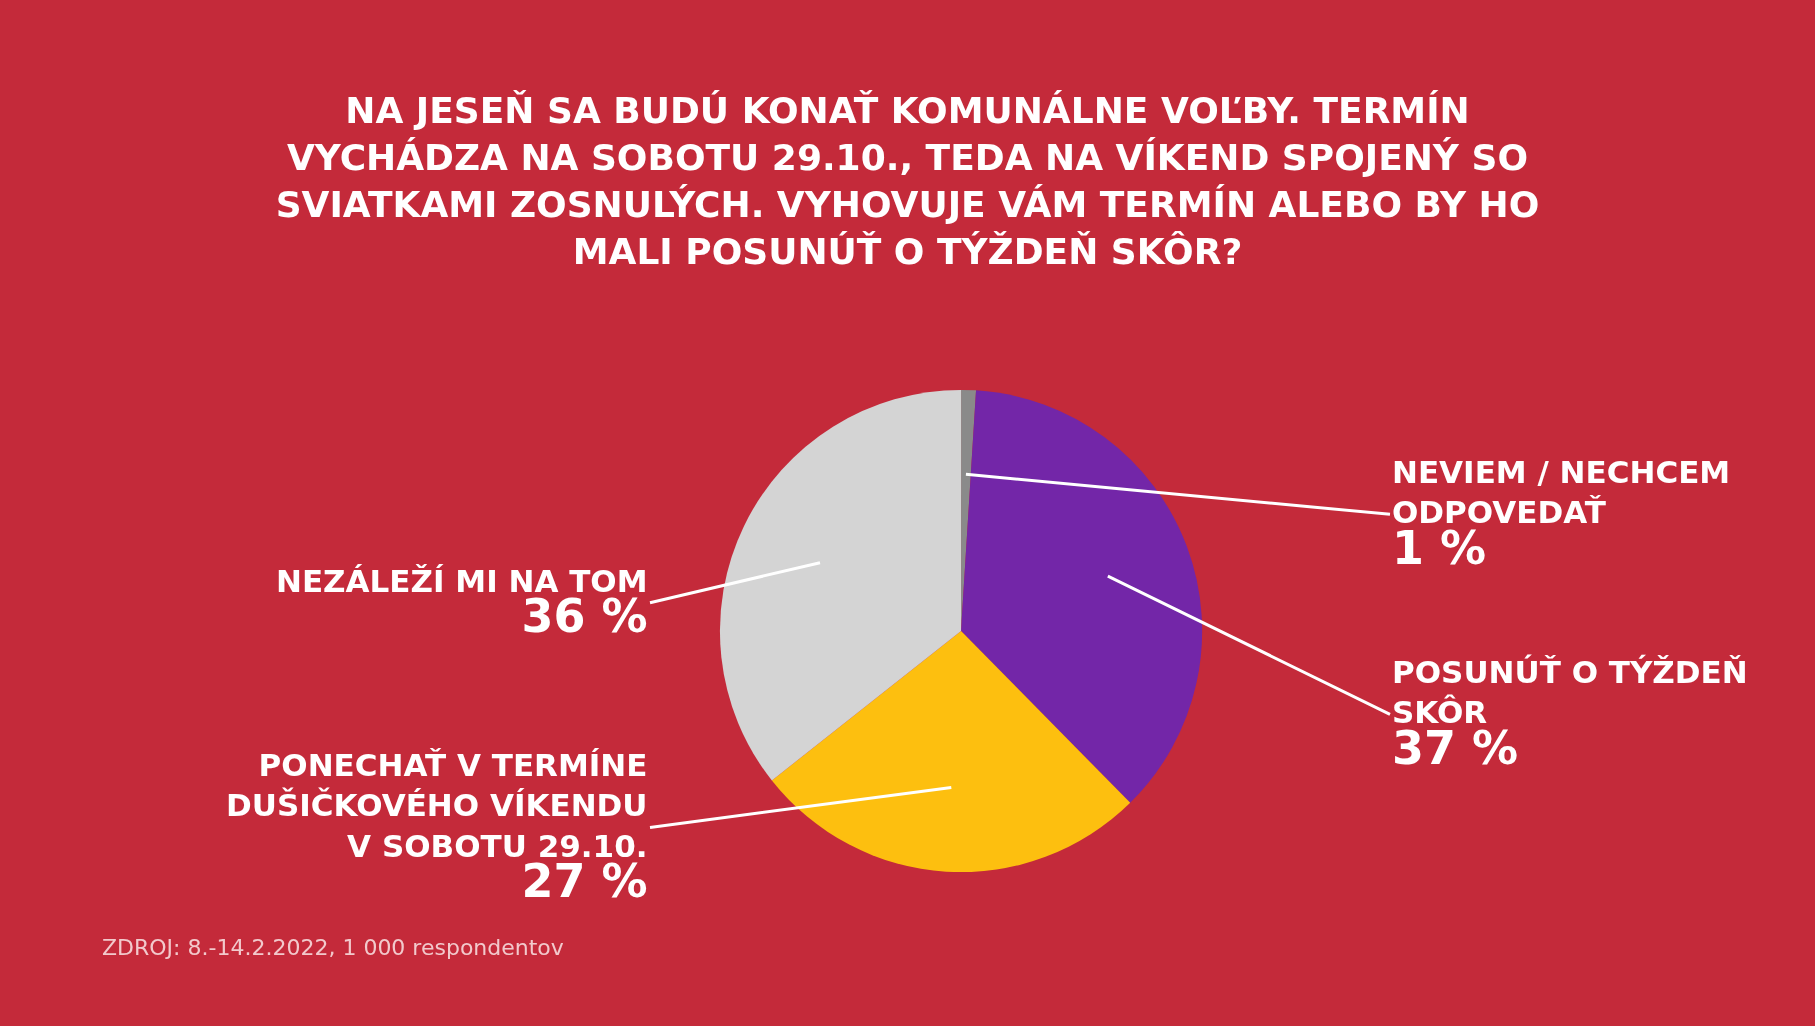  I want to click on text: ZDROJ: 8.-14.2.2022, 1 000 respondentov, so click(333, 947).